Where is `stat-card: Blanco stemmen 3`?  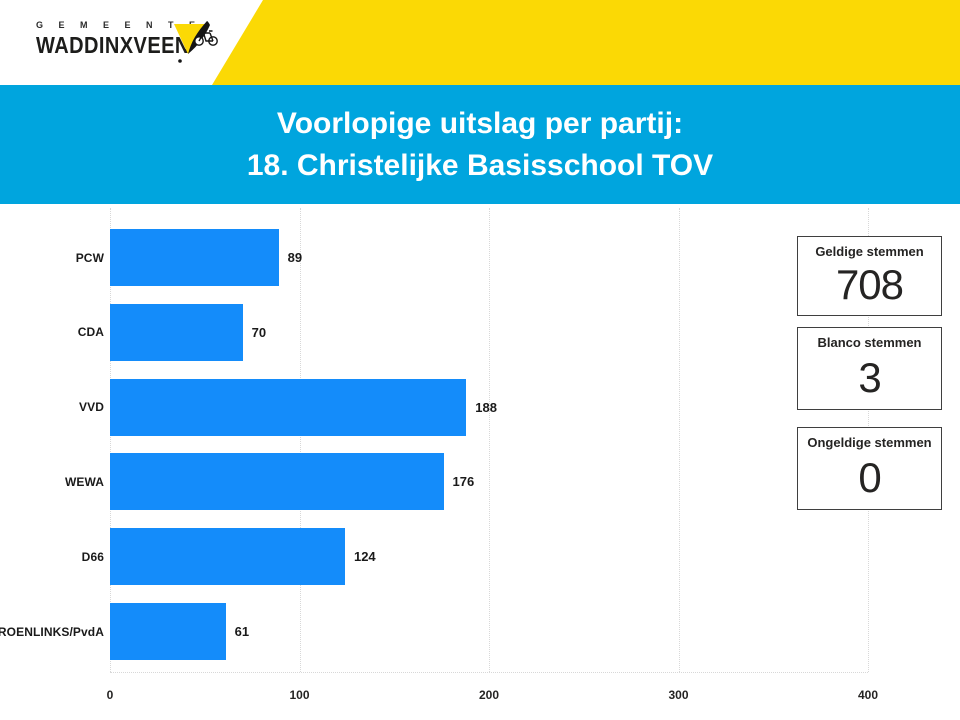 stat-card: Blanco stemmen 3 is located at coordinates (869, 368).